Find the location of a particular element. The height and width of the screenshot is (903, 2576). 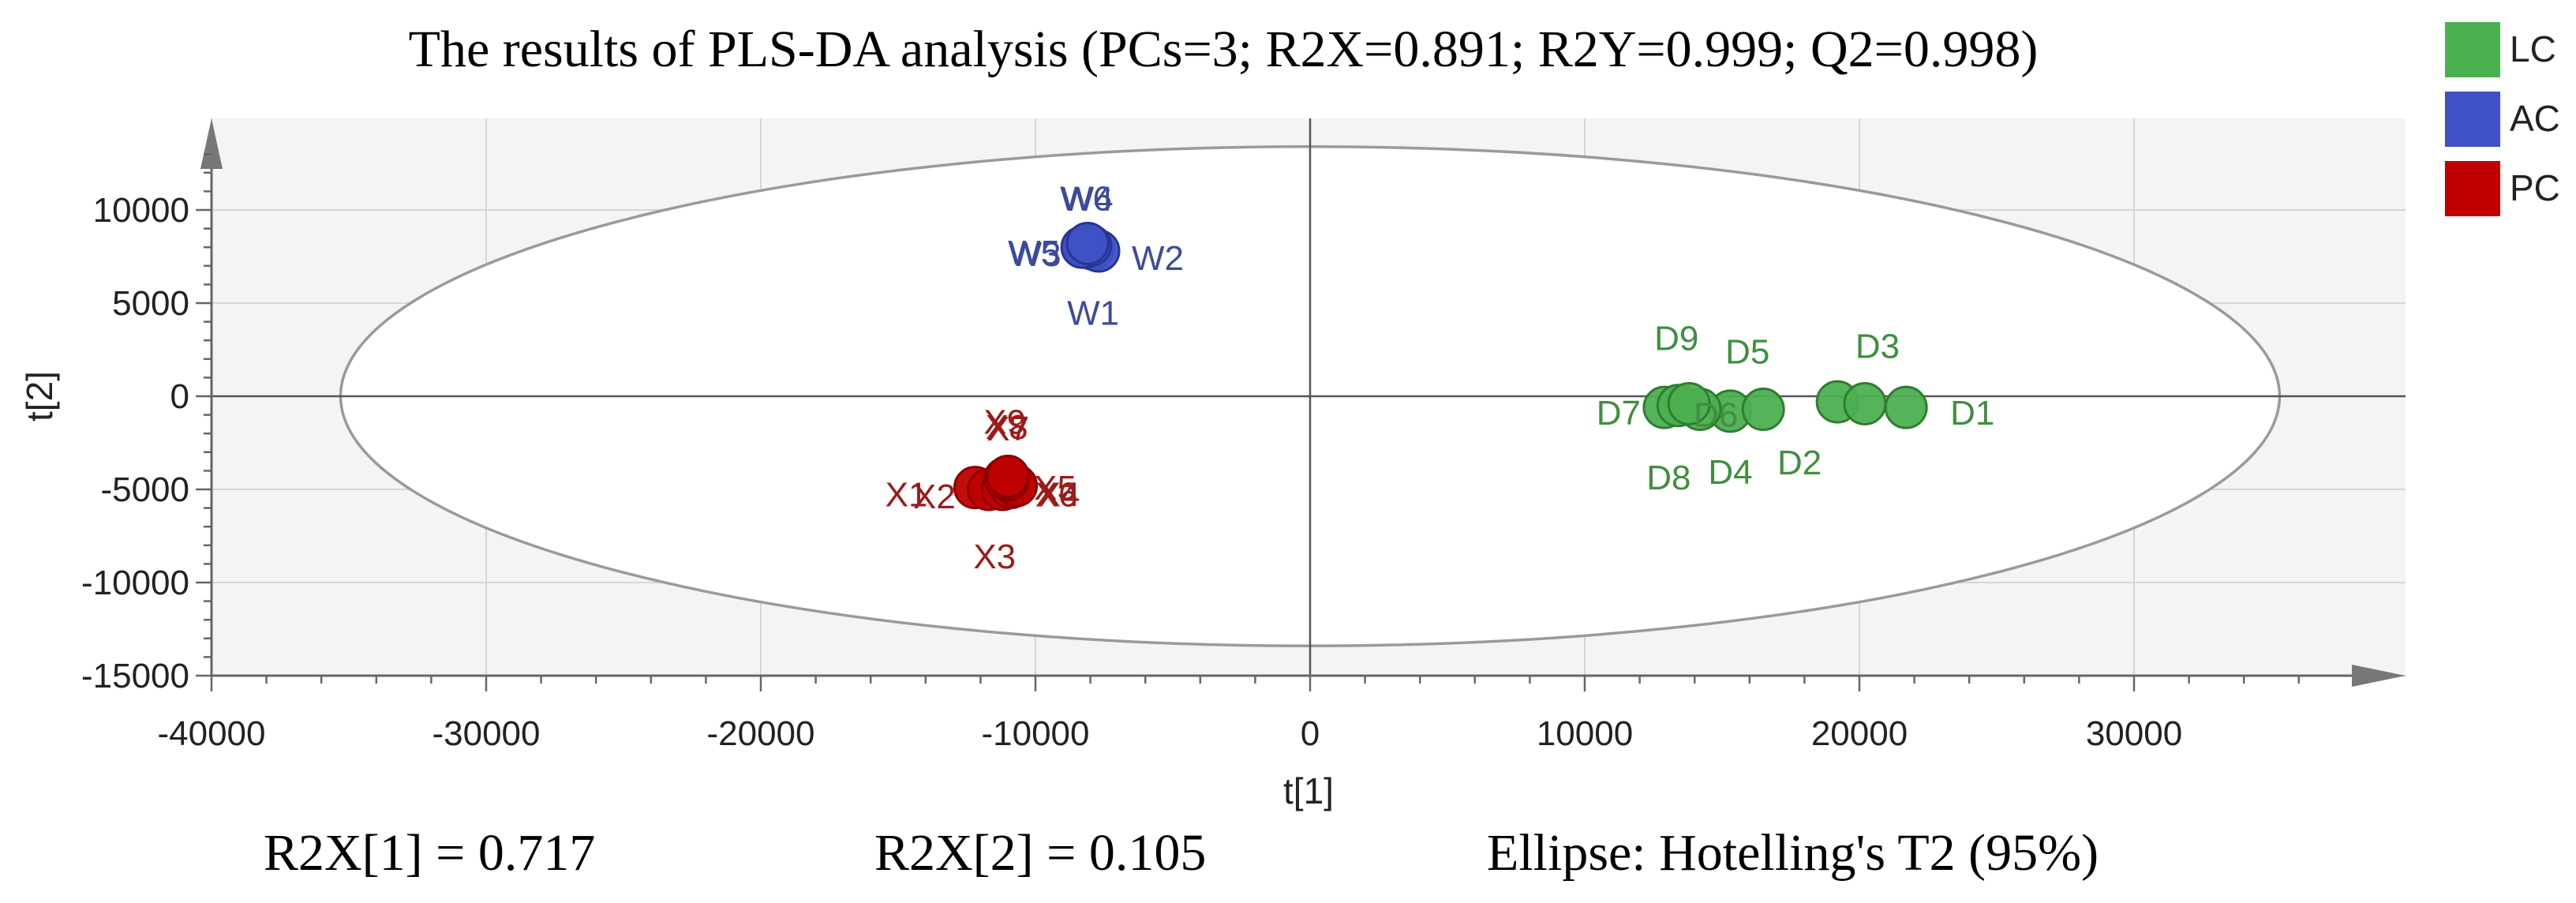

point-label-d8: D8 is located at coordinates (1668, 478).